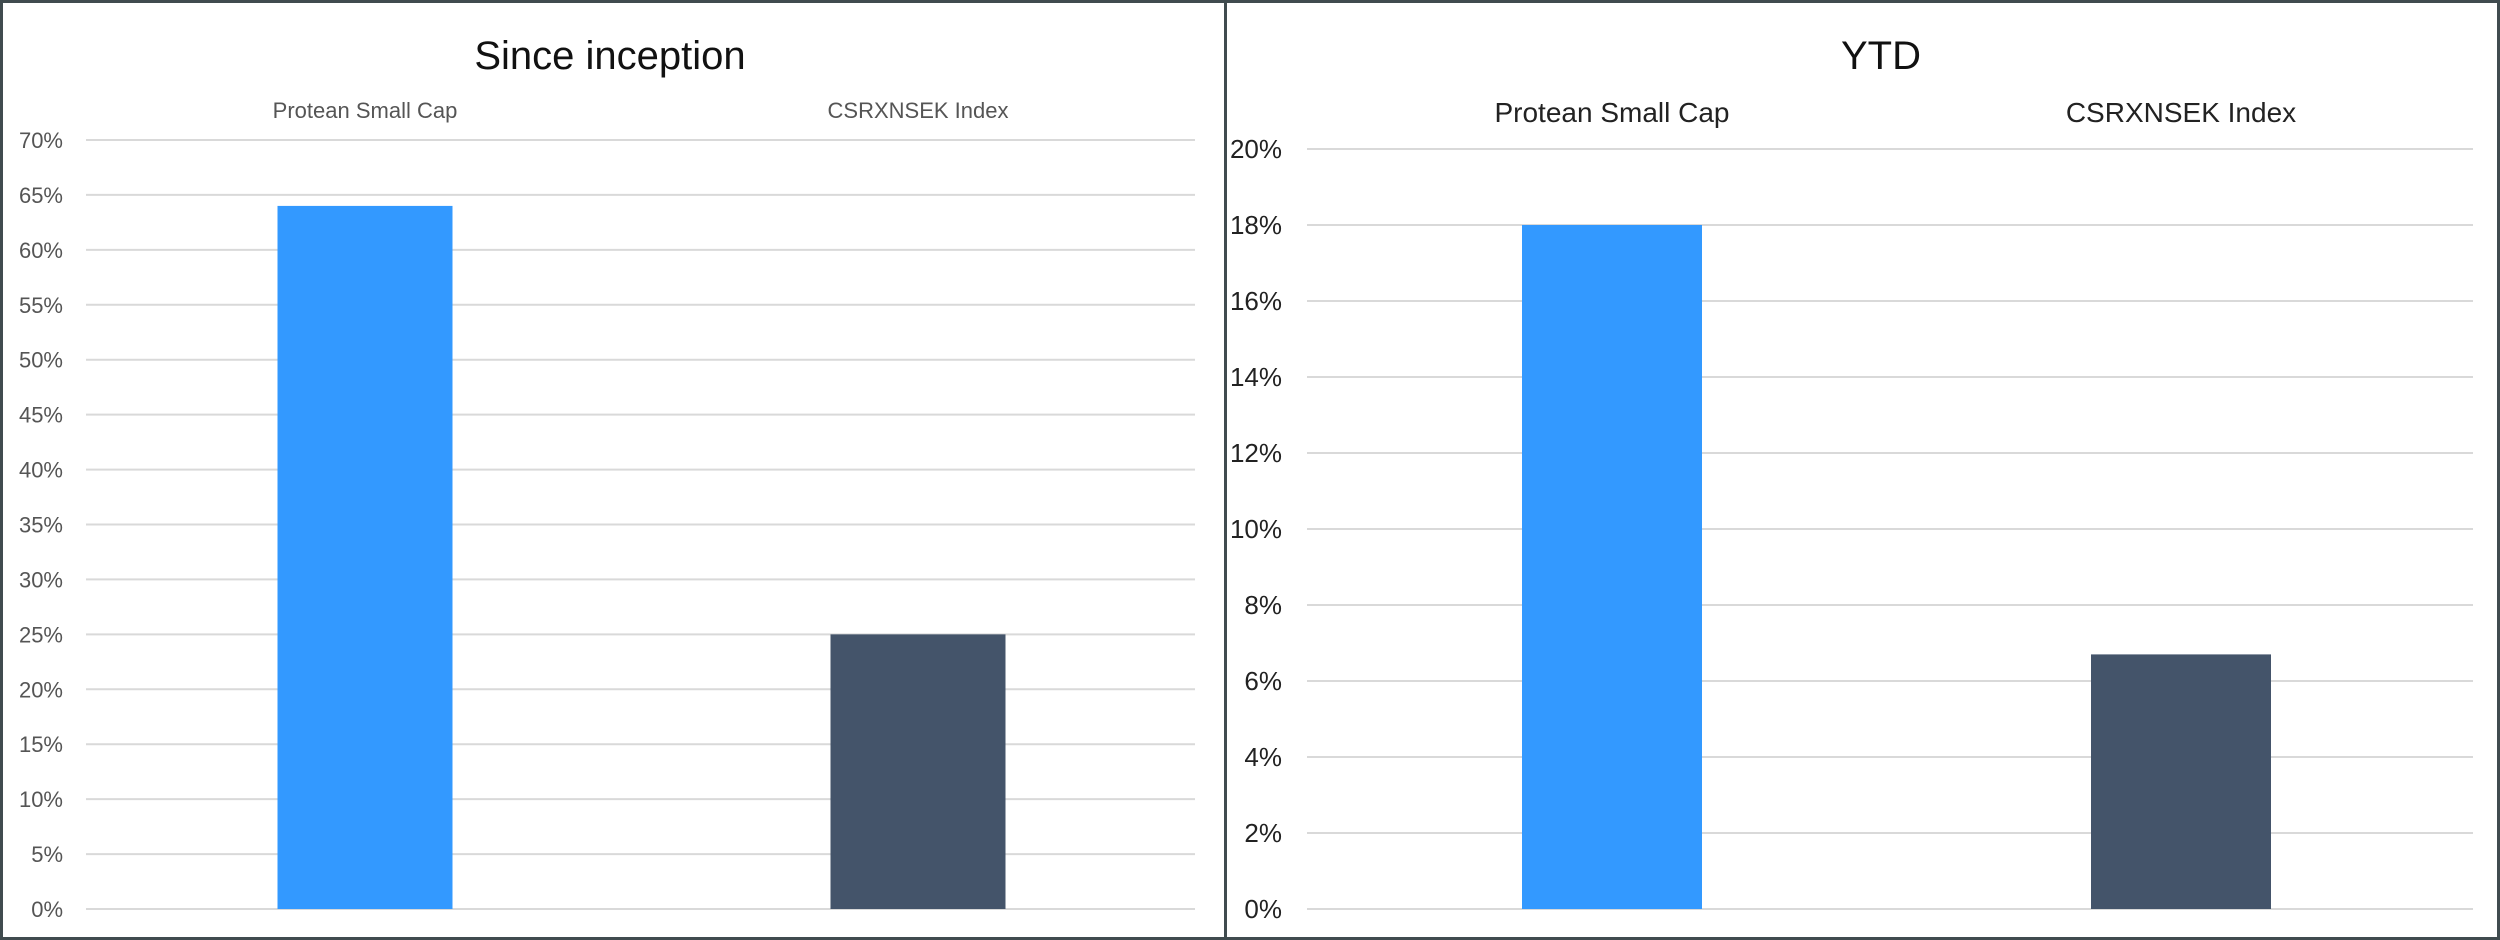  I want to click on y-tick-label: 30%, so click(41, 579).